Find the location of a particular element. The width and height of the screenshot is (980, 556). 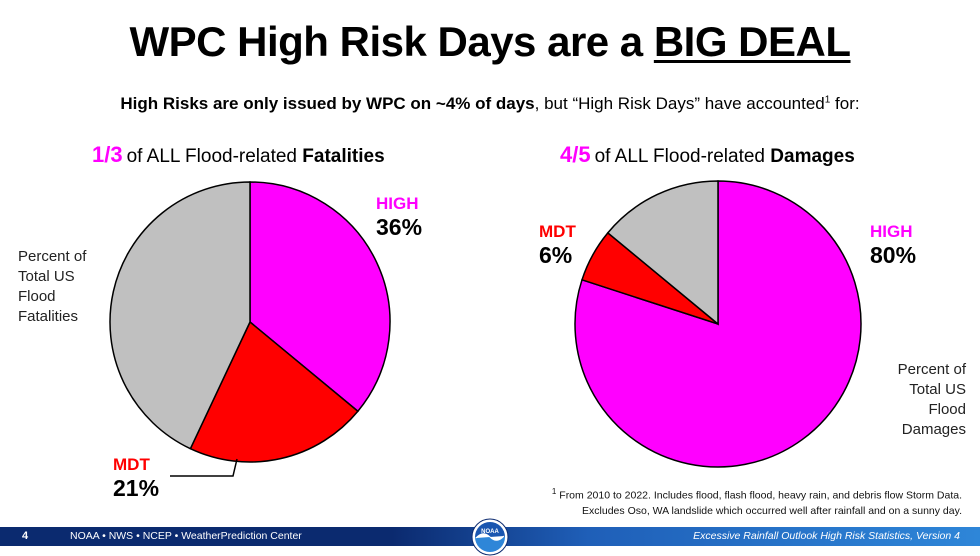

damages-header: 4/5 of ALL Flood-related Damages is located at coordinates (707, 154).